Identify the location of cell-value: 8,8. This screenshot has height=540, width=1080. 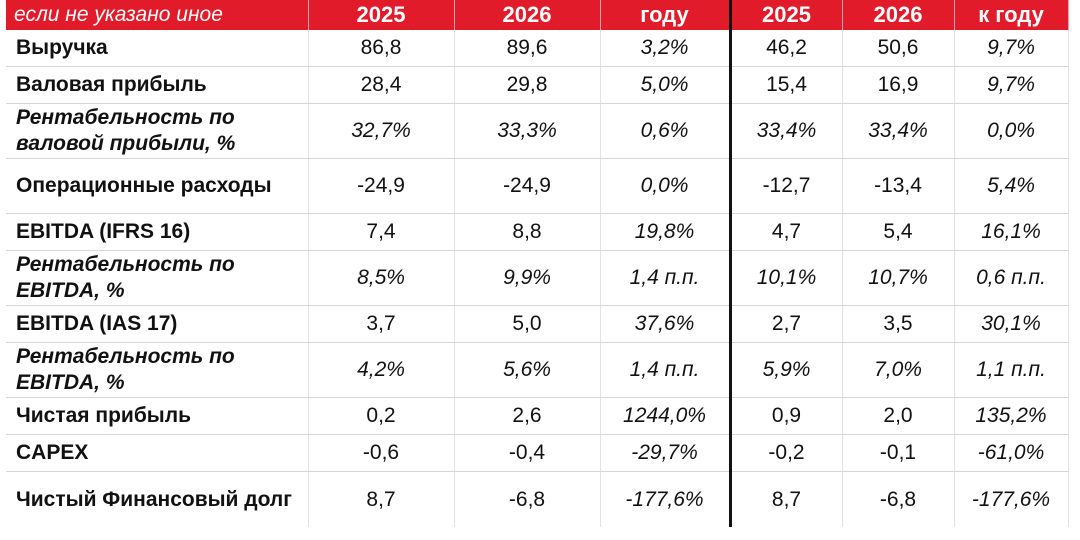
(527, 232).